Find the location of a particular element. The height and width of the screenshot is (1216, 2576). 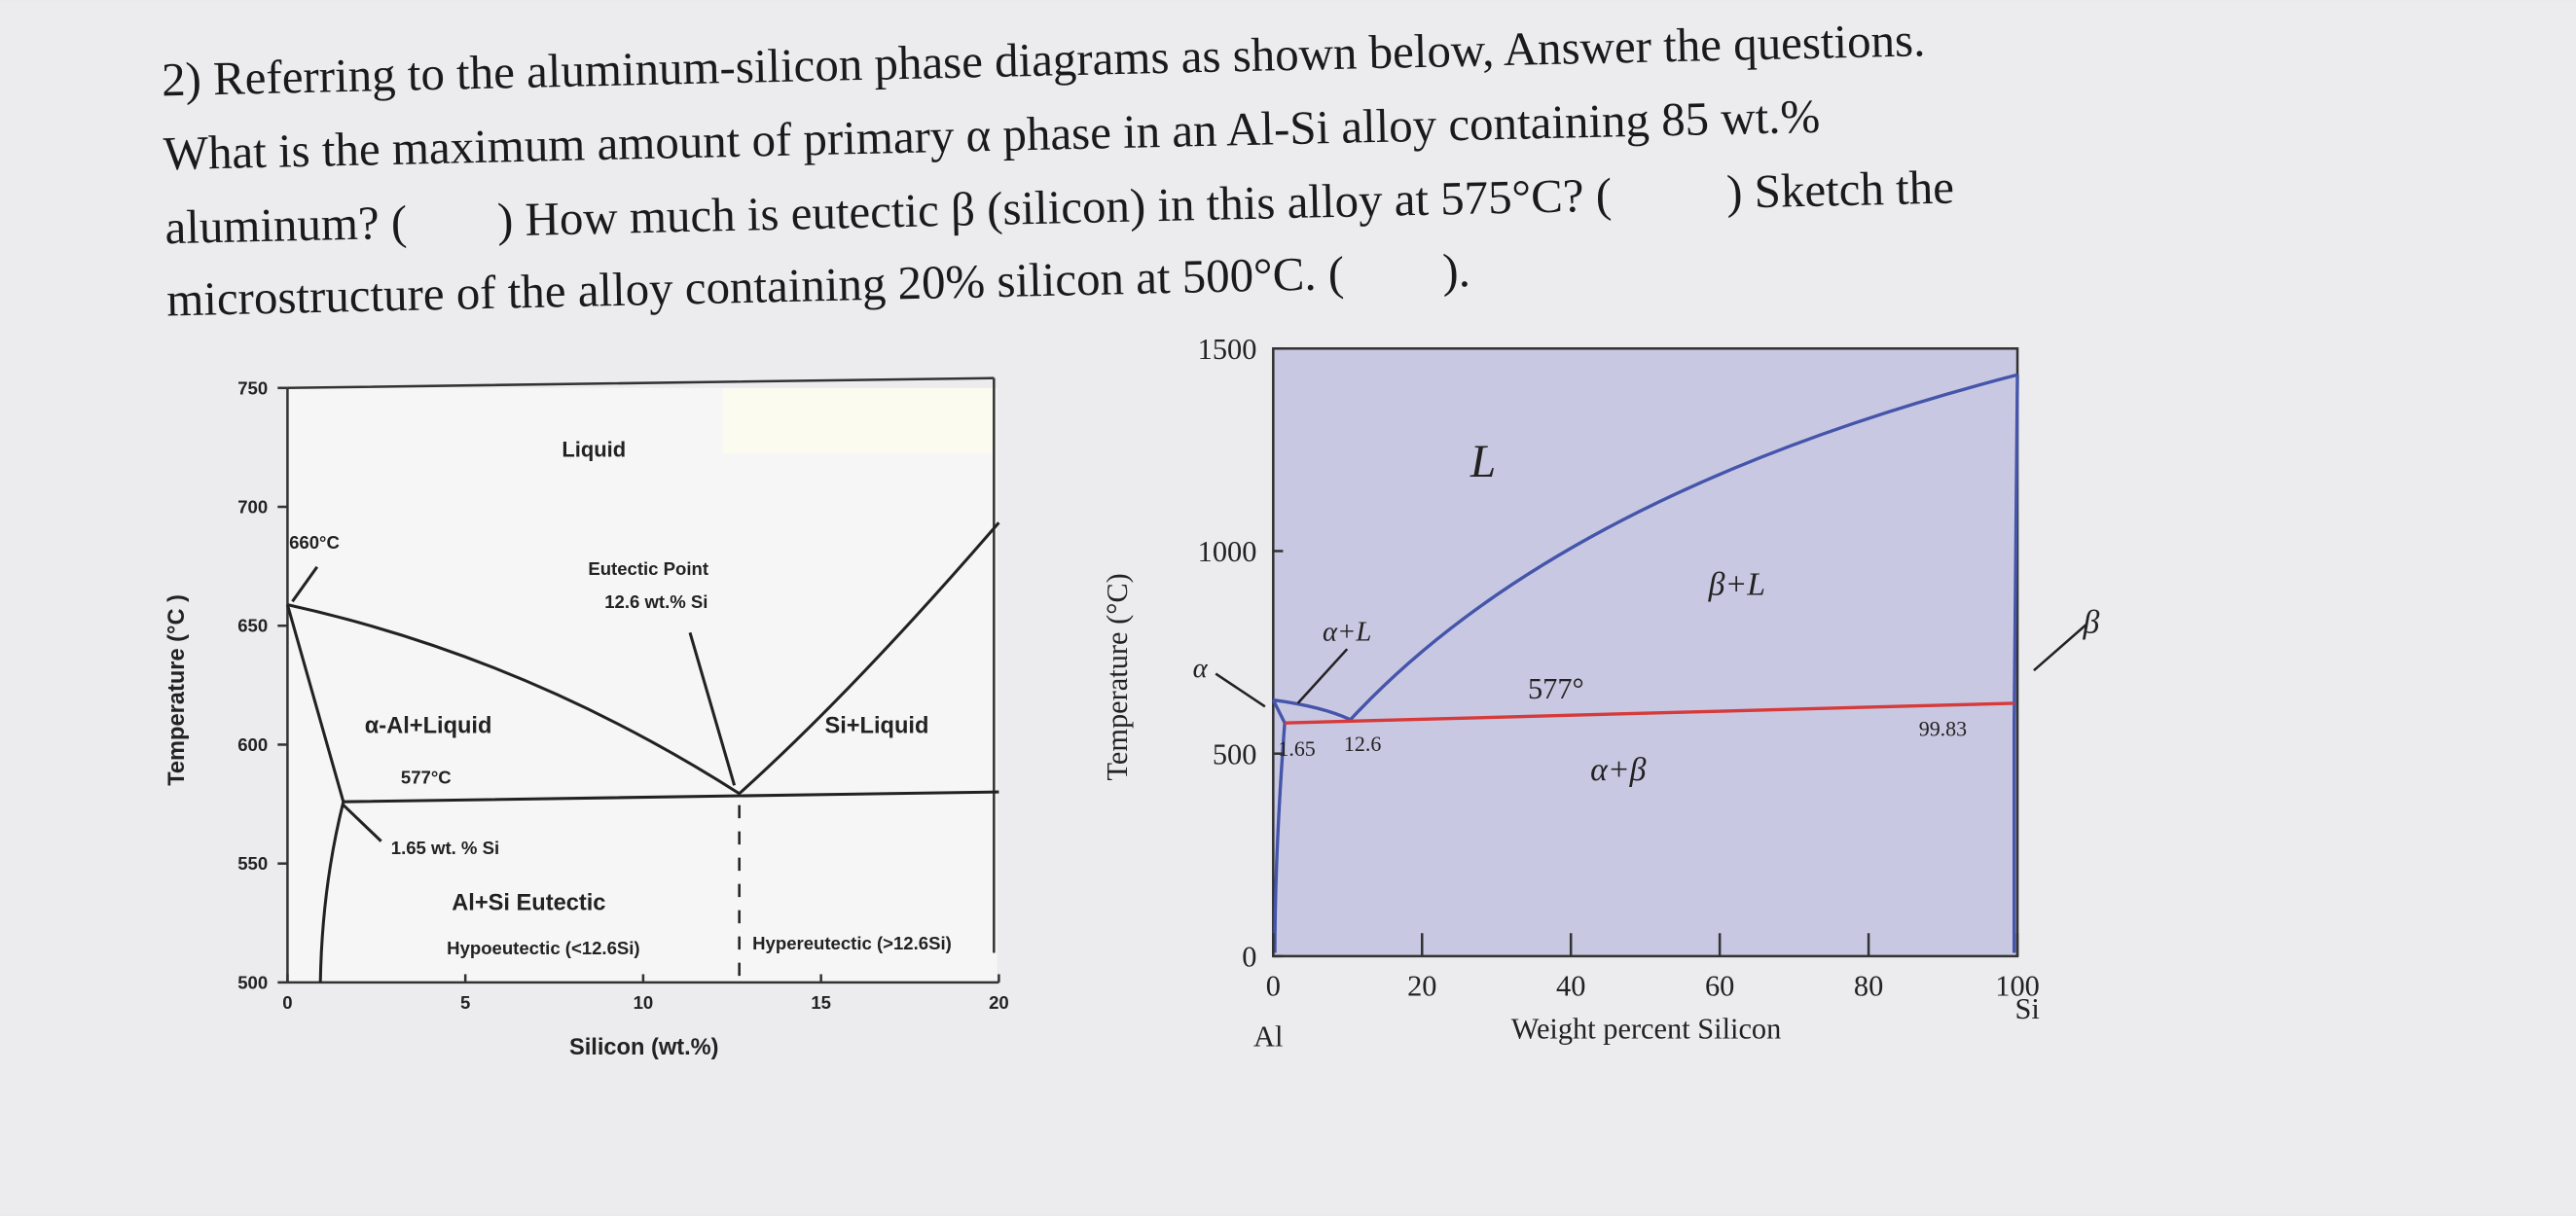

label: α+L is located at coordinates (1347, 632).